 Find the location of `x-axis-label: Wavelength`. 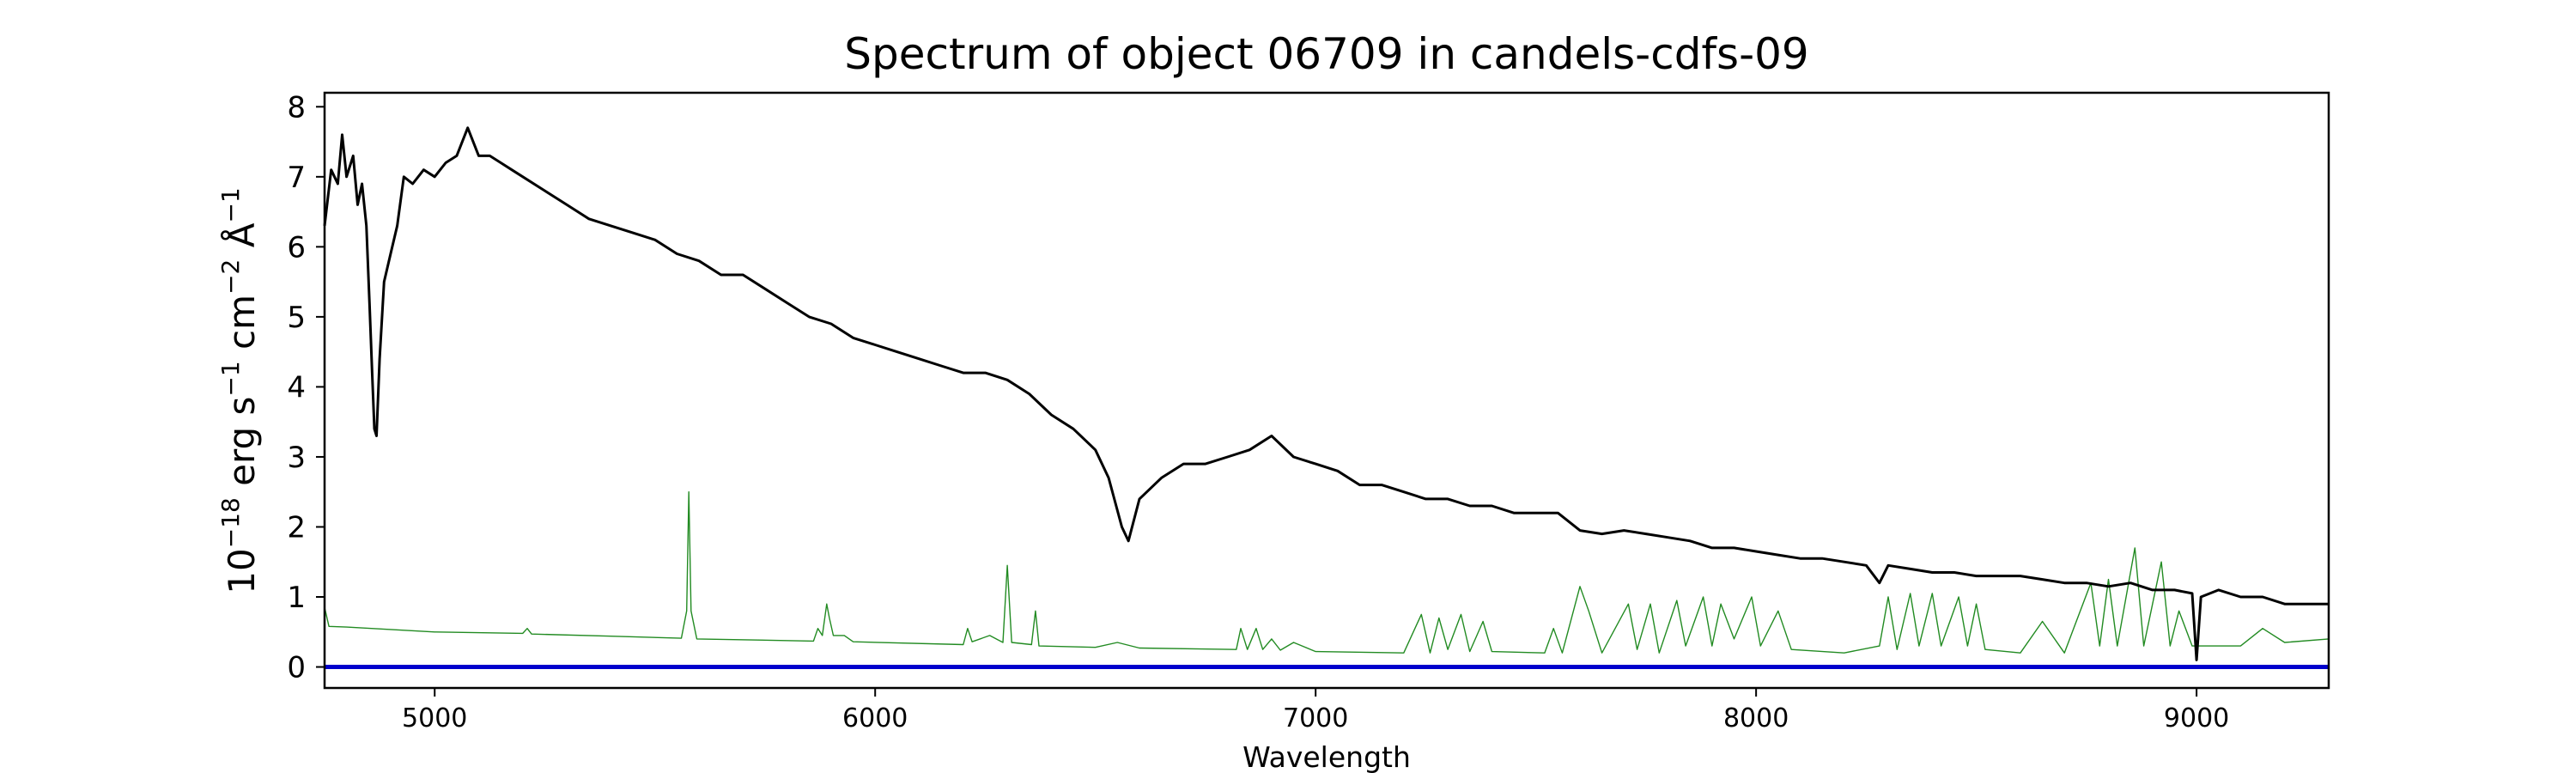

x-axis-label: Wavelength is located at coordinates (1327, 756).